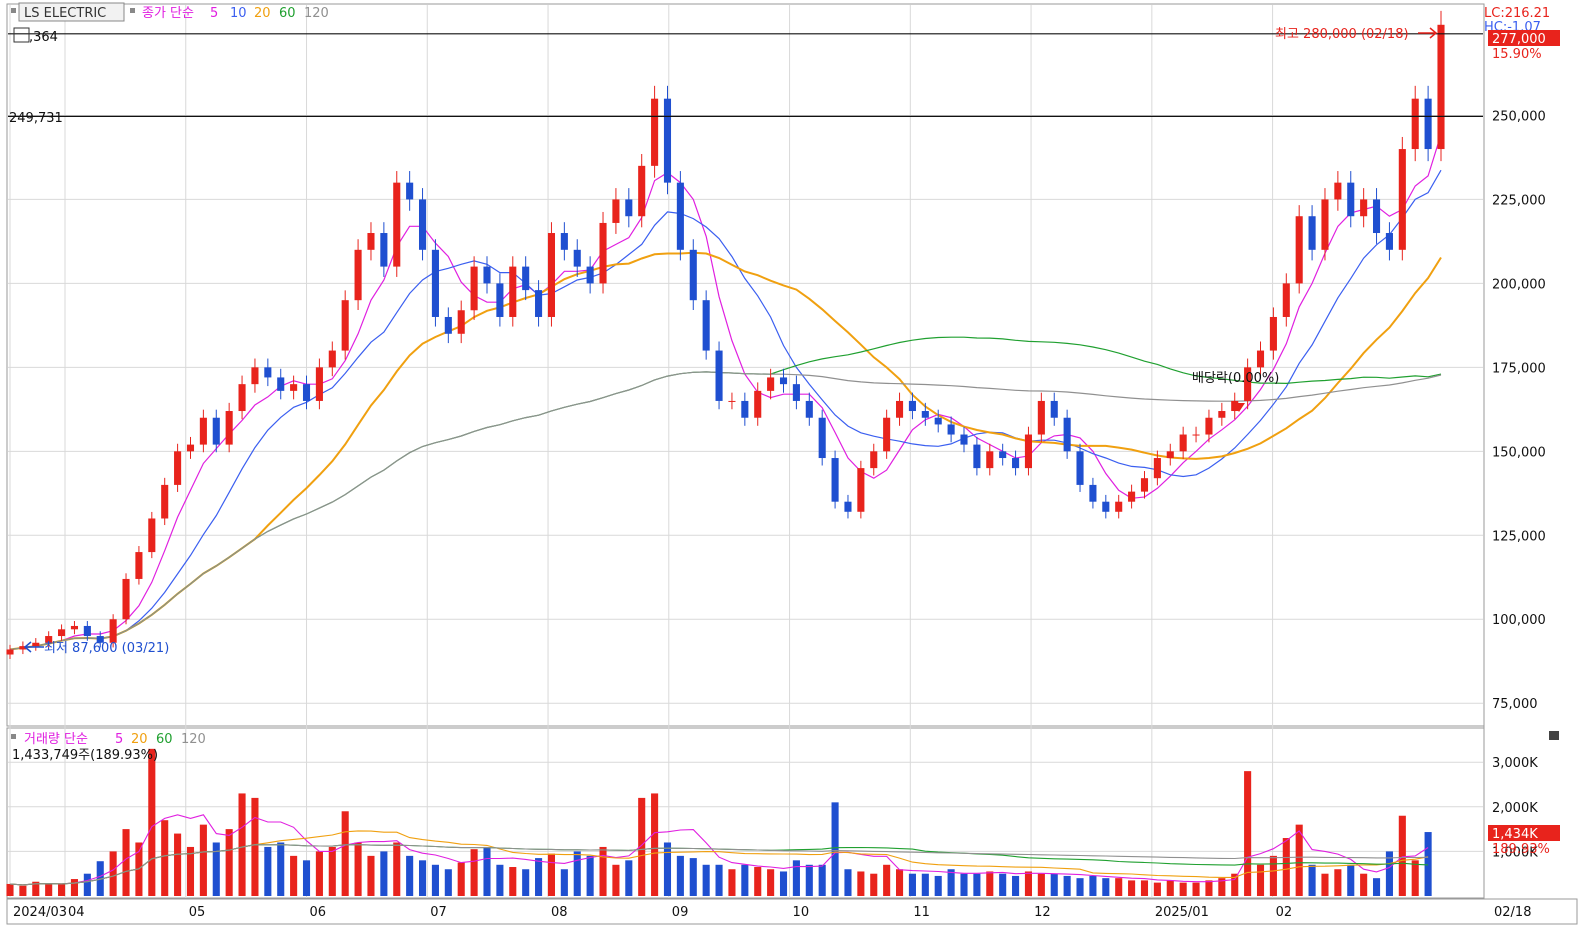 The width and height of the screenshot is (1579, 932). What do you see at coordinates (85, 755) in the screenshot?
I see `volume-info: 1,433,749주(189.93%)` at bounding box center [85, 755].